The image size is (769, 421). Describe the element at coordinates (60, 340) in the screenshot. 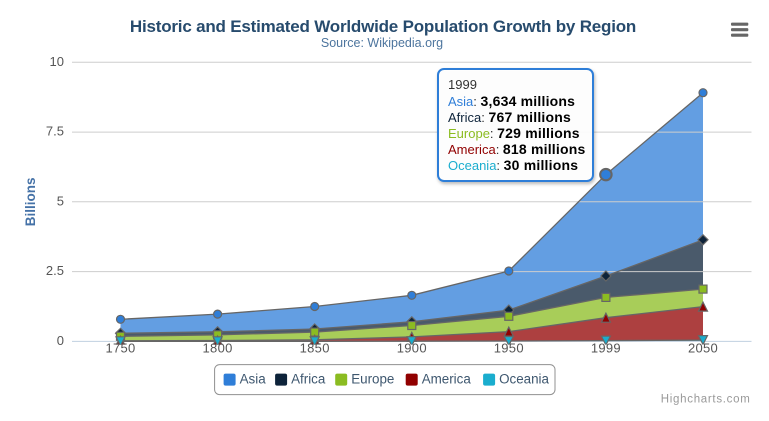

I see `svg-text: 0` at that location.